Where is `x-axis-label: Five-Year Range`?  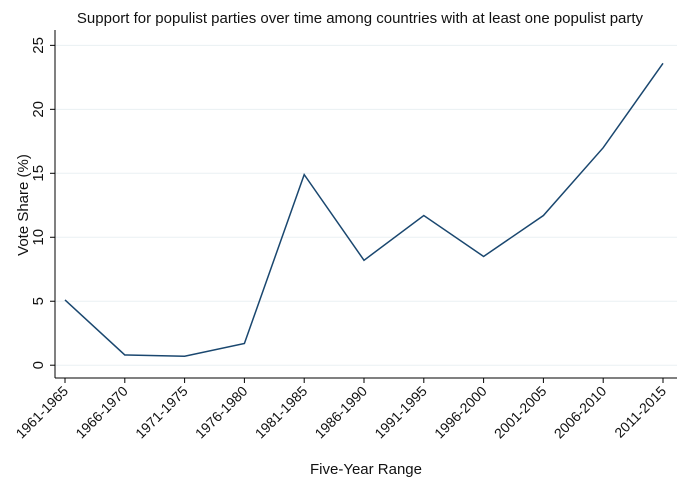
x-axis-label: Five-Year Range is located at coordinates (366, 469).